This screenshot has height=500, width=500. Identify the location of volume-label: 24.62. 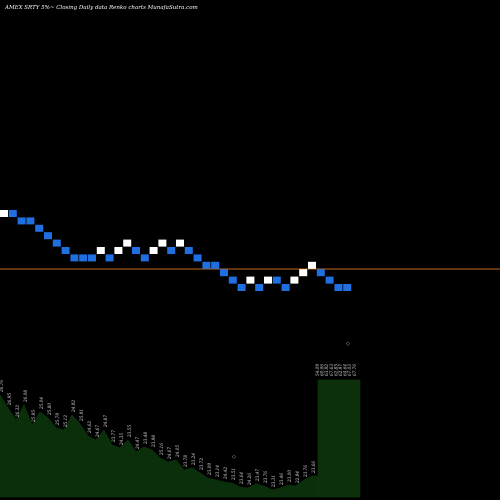
(89, 427).